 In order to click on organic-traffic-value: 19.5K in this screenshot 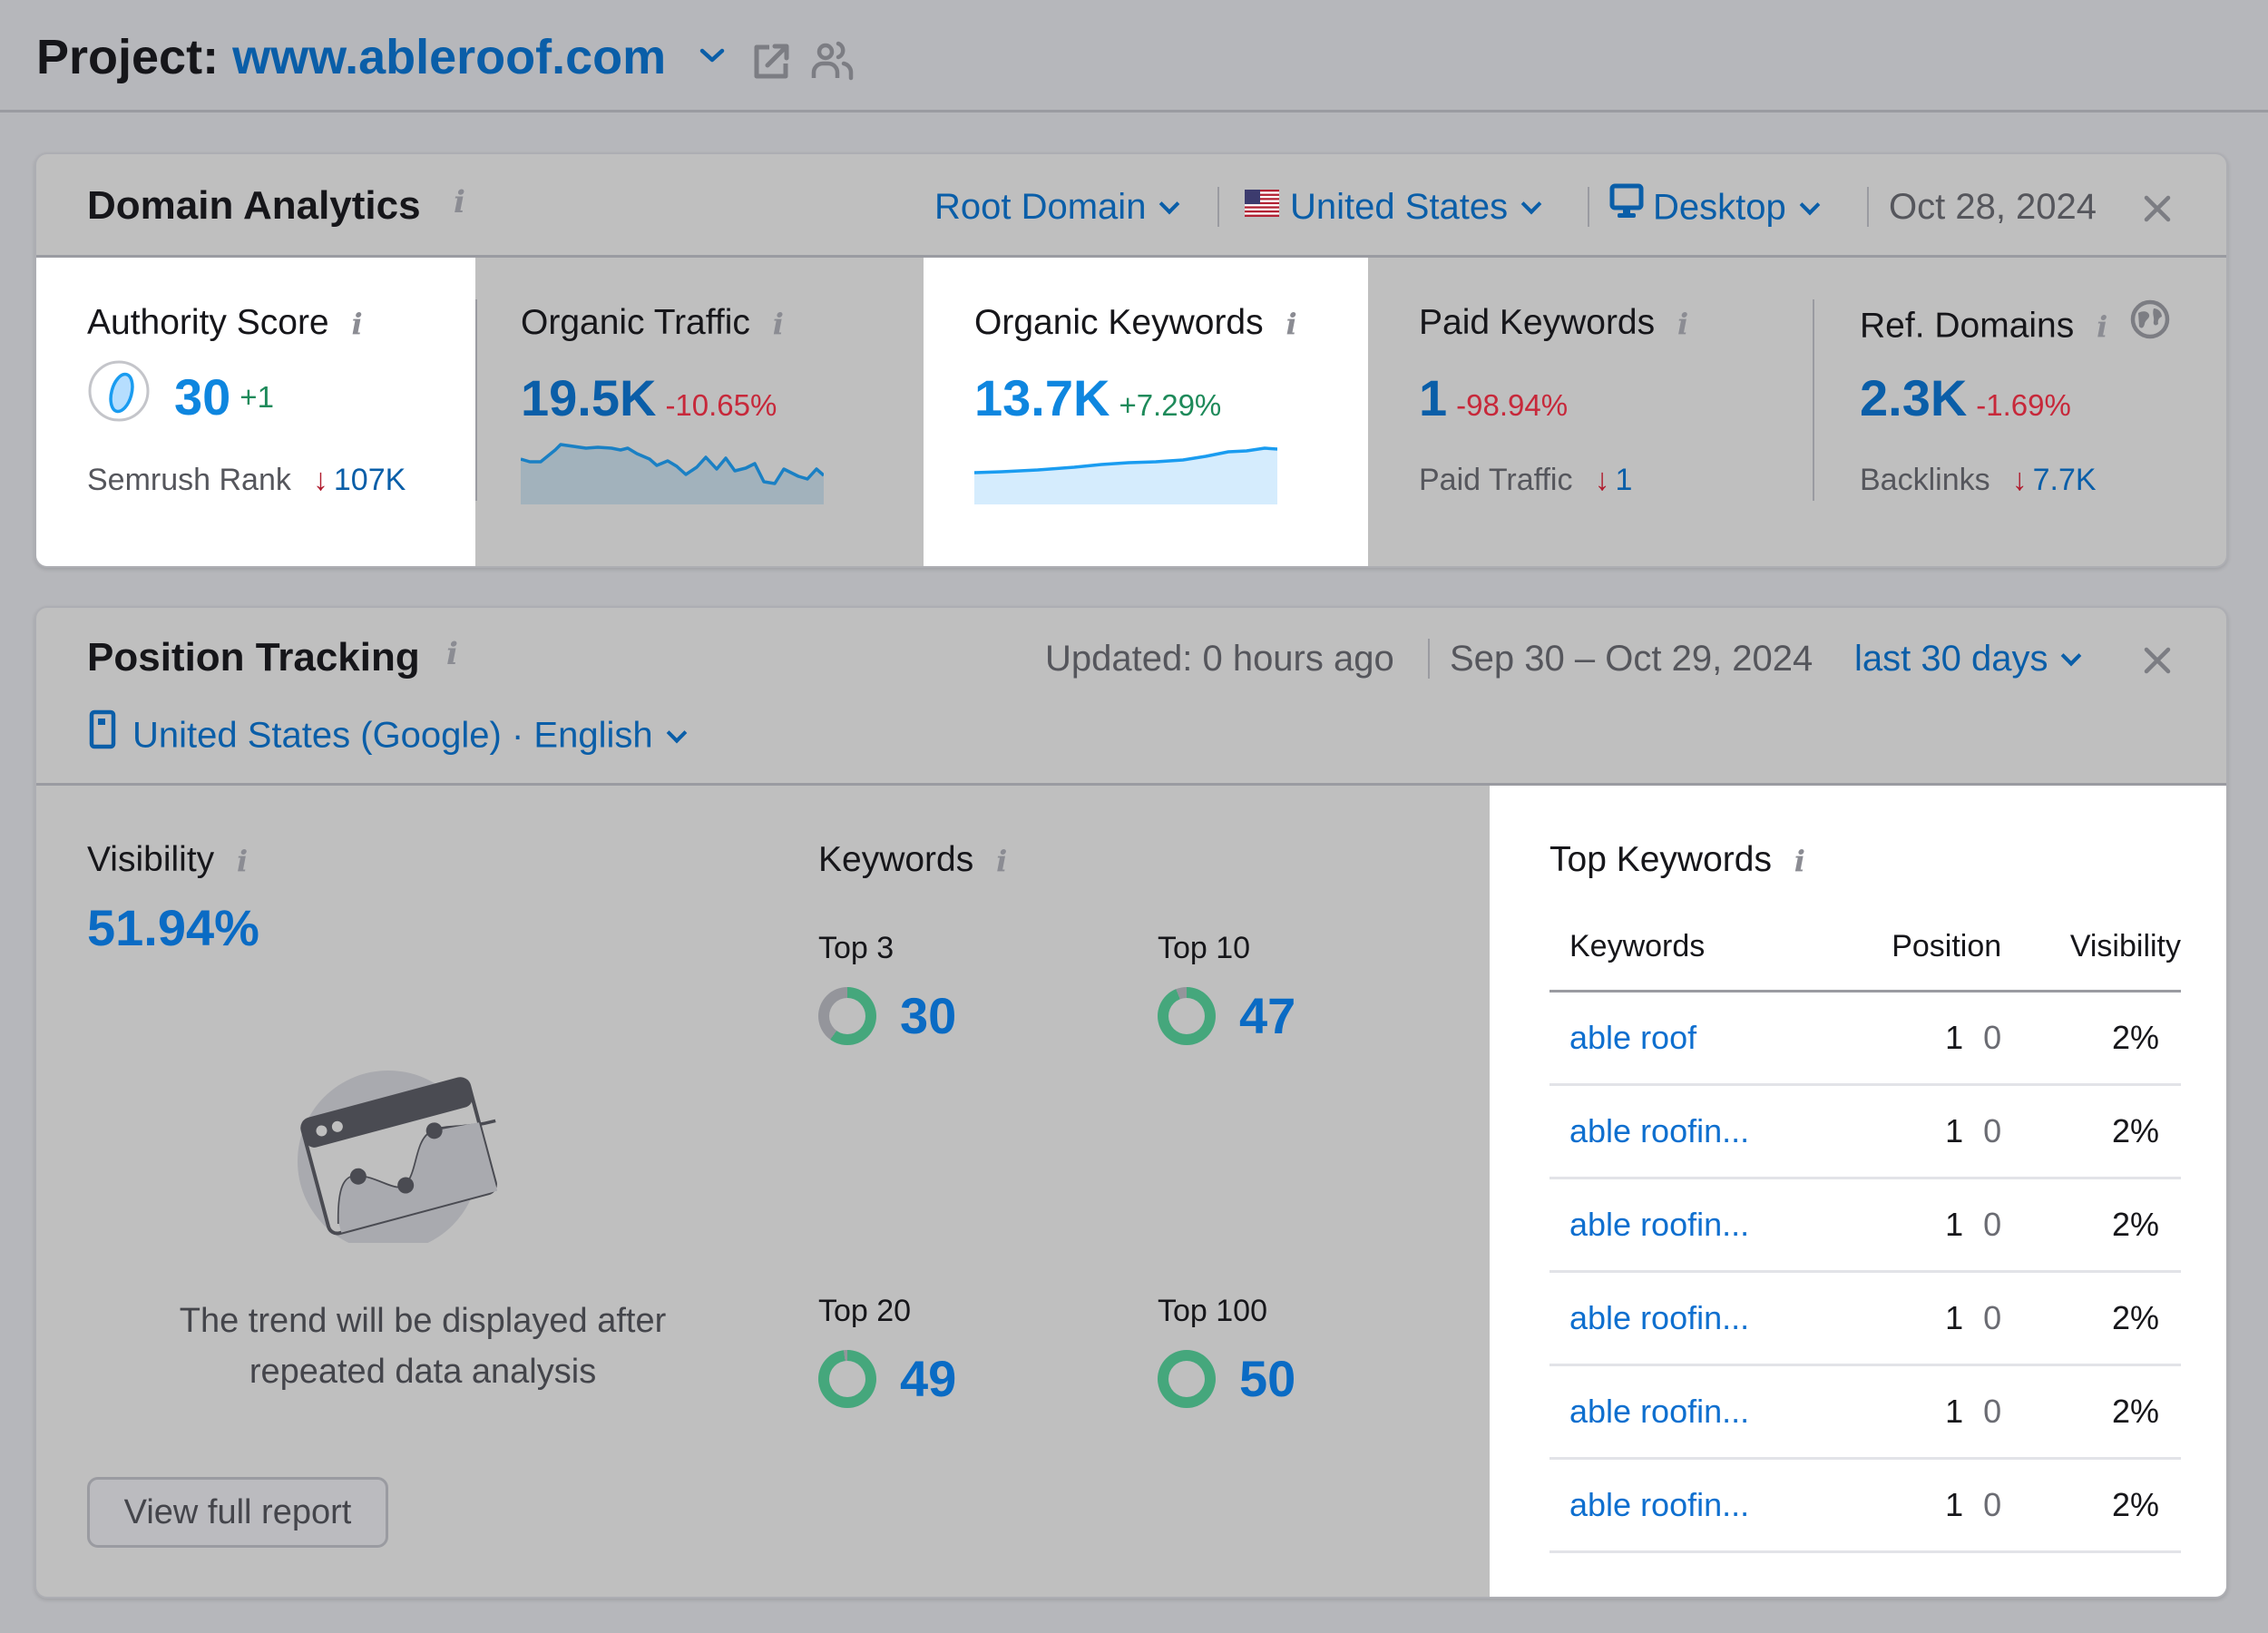, I will do `click(589, 397)`.